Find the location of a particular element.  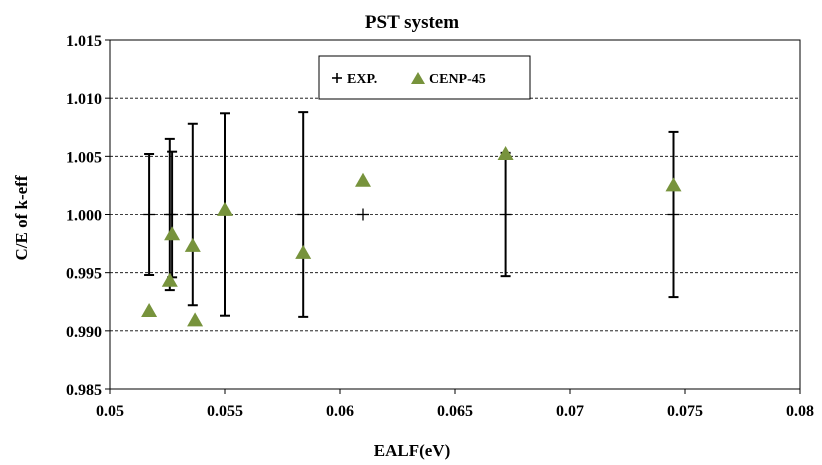

legend: EXP. CENP-45 is located at coordinates (424, 77).